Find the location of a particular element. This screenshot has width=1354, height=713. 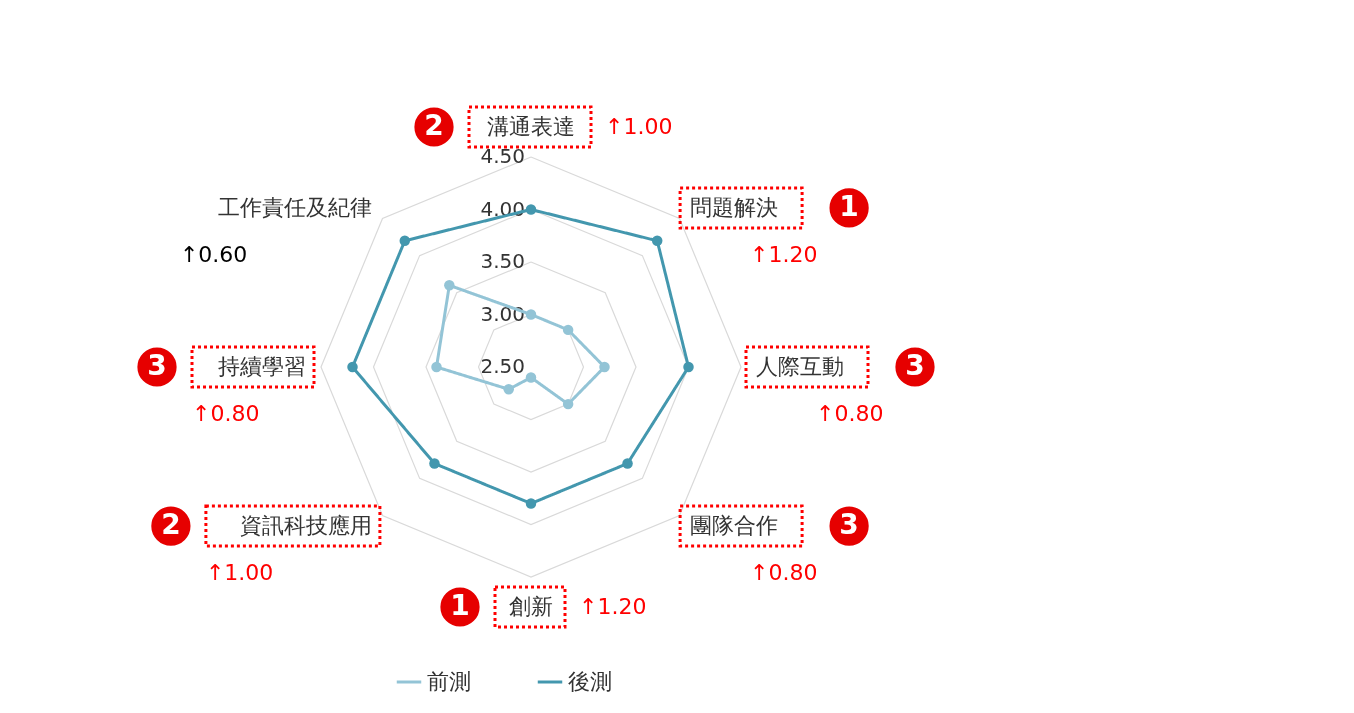

legend-label: 後測 is located at coordinates (590, 681).